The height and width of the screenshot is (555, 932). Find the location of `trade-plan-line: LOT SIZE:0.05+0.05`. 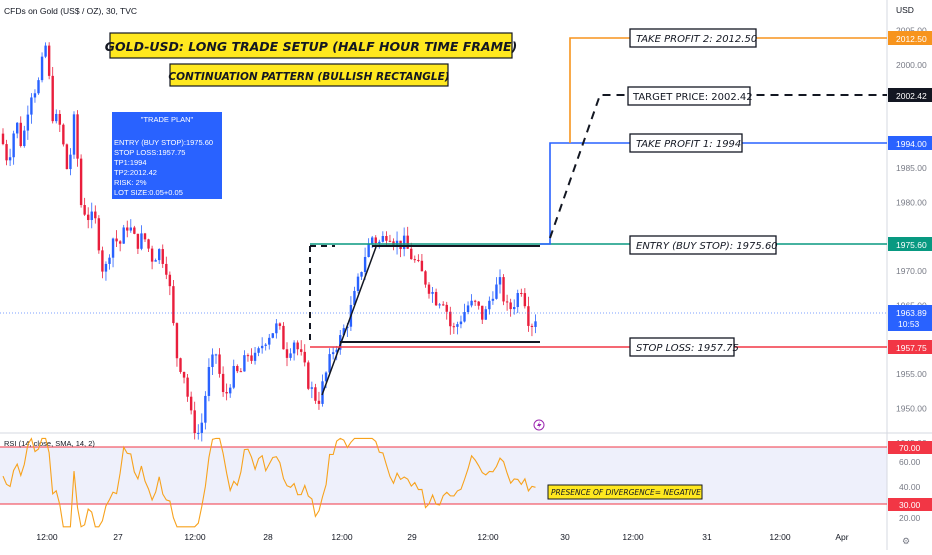

trade-plan-line: LOT SIZE:0.05+0.05 is located at coordinates (148, 192).